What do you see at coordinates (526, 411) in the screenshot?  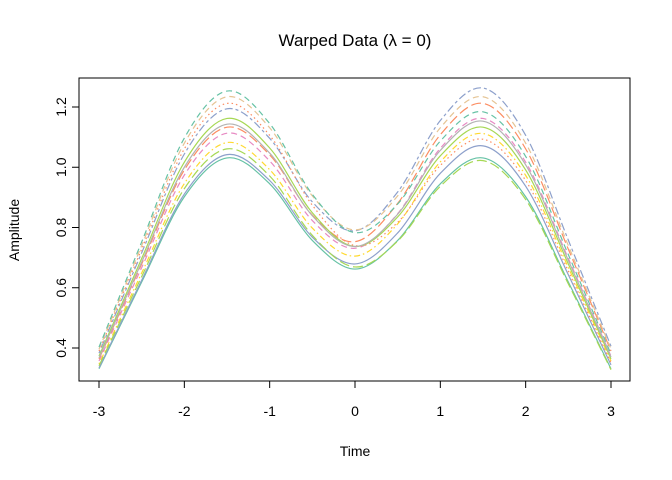 I see `x-tick-label: 2` at bounding box center [526, 411].